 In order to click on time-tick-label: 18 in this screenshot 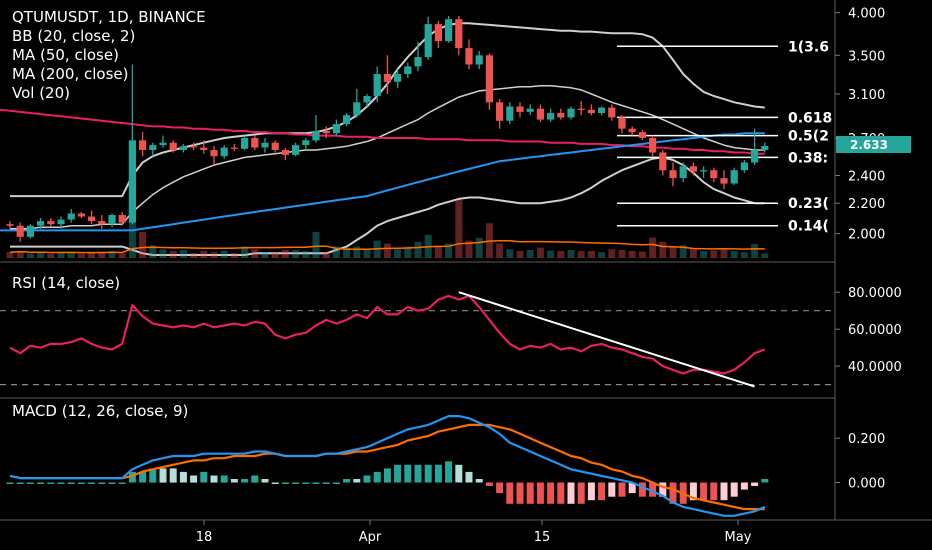, I will do `click(204, 537)`.